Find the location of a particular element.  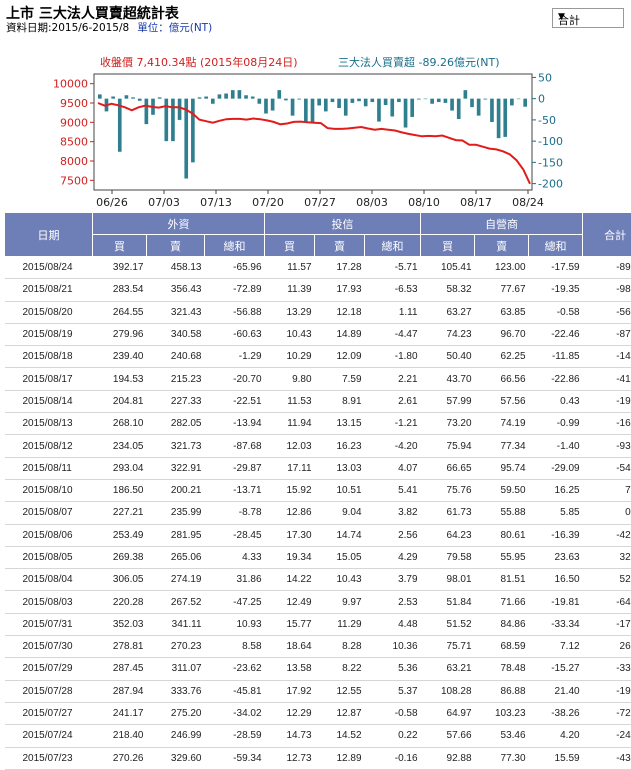

row-value: 306.05 is located at coordinates (120, 580).